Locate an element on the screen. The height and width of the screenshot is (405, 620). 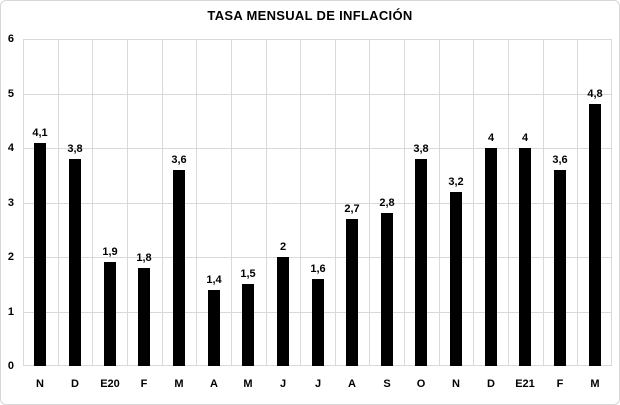
x-axis-tick-label: O is located at coordinates (421, 384).